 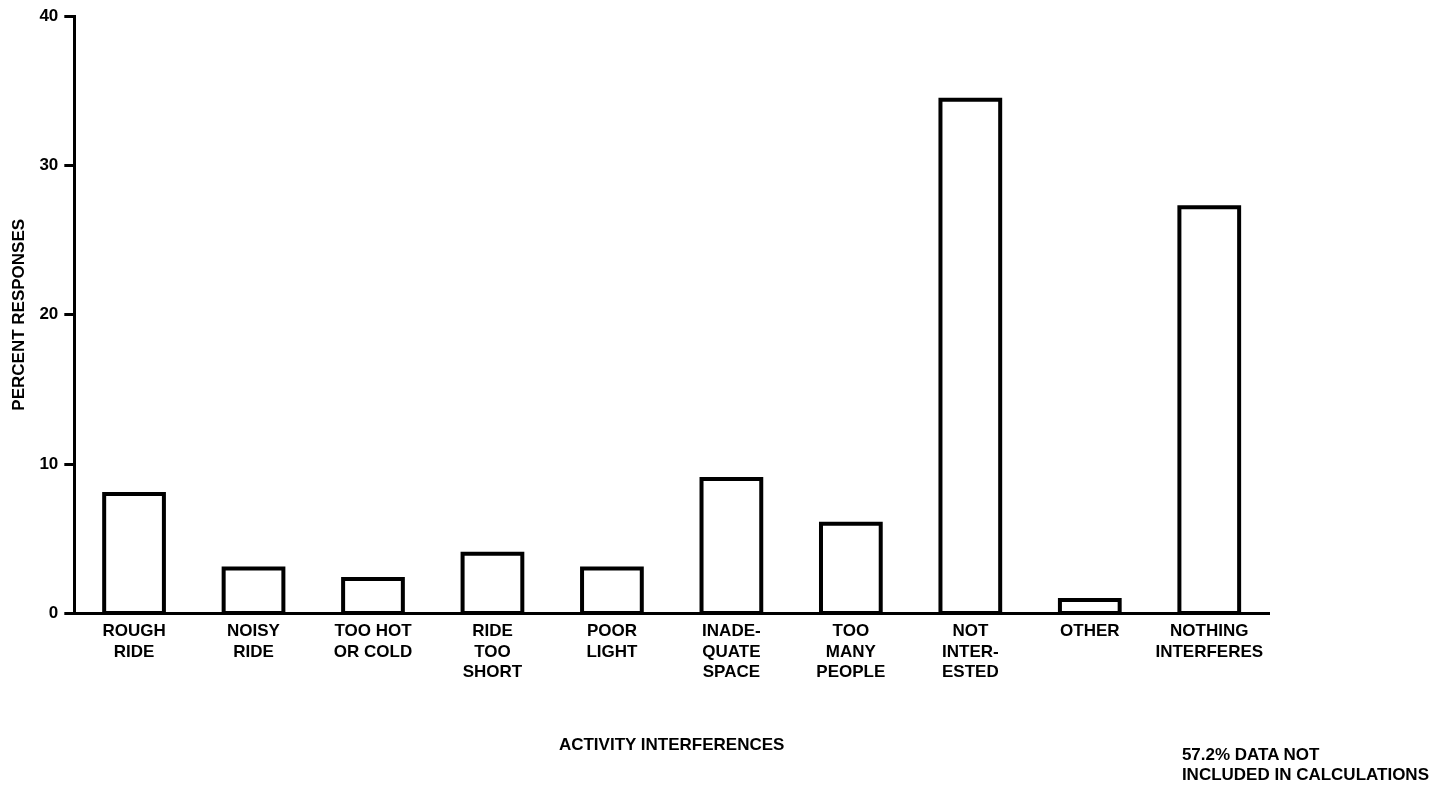 What do you see at coordinates (373, 641) in the screenshot?
I see `x-tick-label: TOO HOT OR COLD` at bounding box center [373, 641].